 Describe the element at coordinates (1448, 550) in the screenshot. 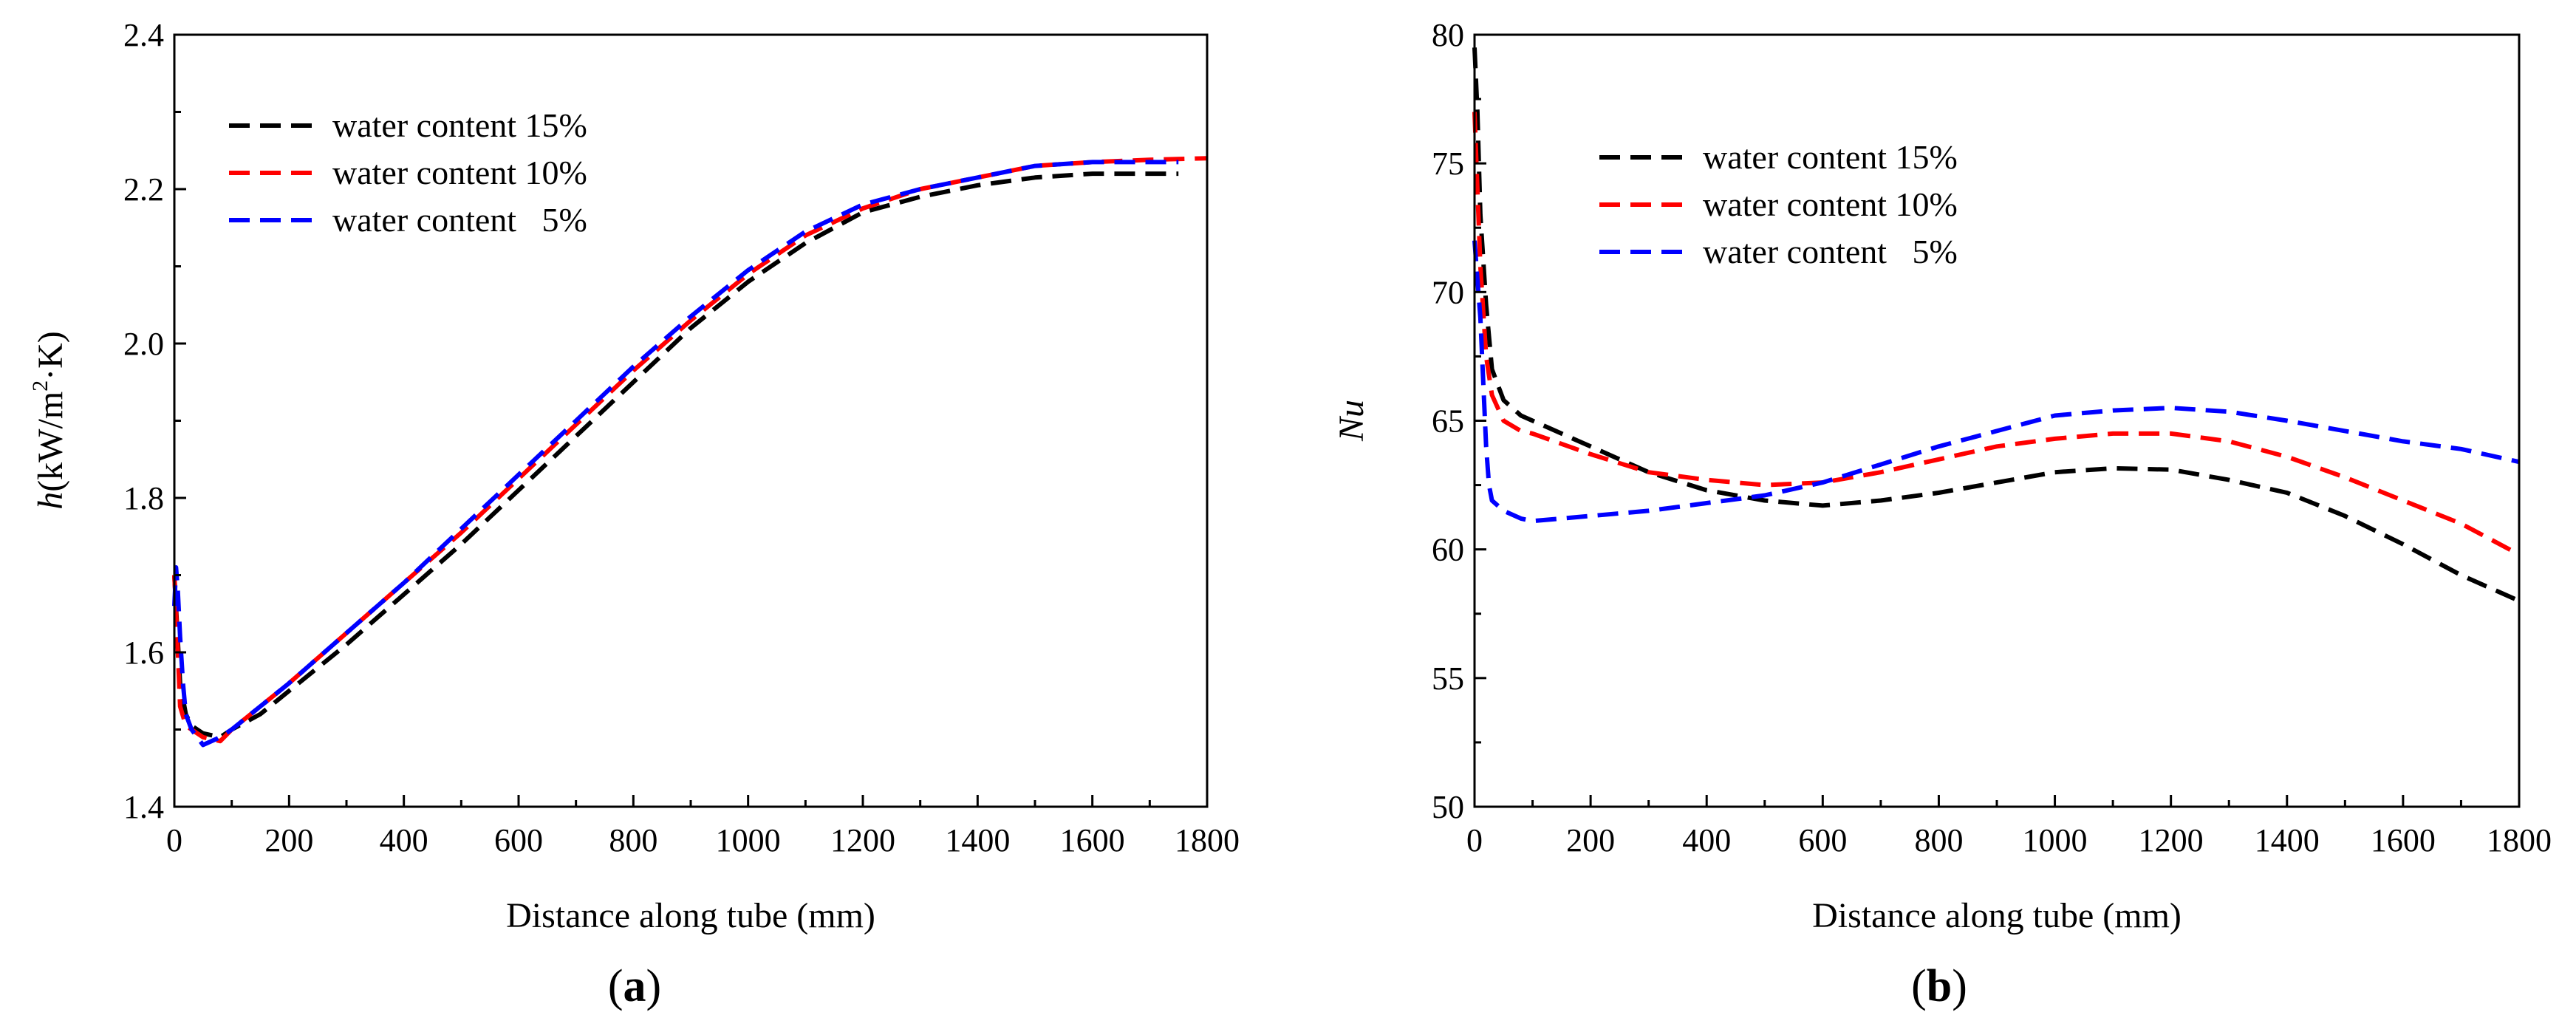

I see `y-tick-label: 60` at that location.